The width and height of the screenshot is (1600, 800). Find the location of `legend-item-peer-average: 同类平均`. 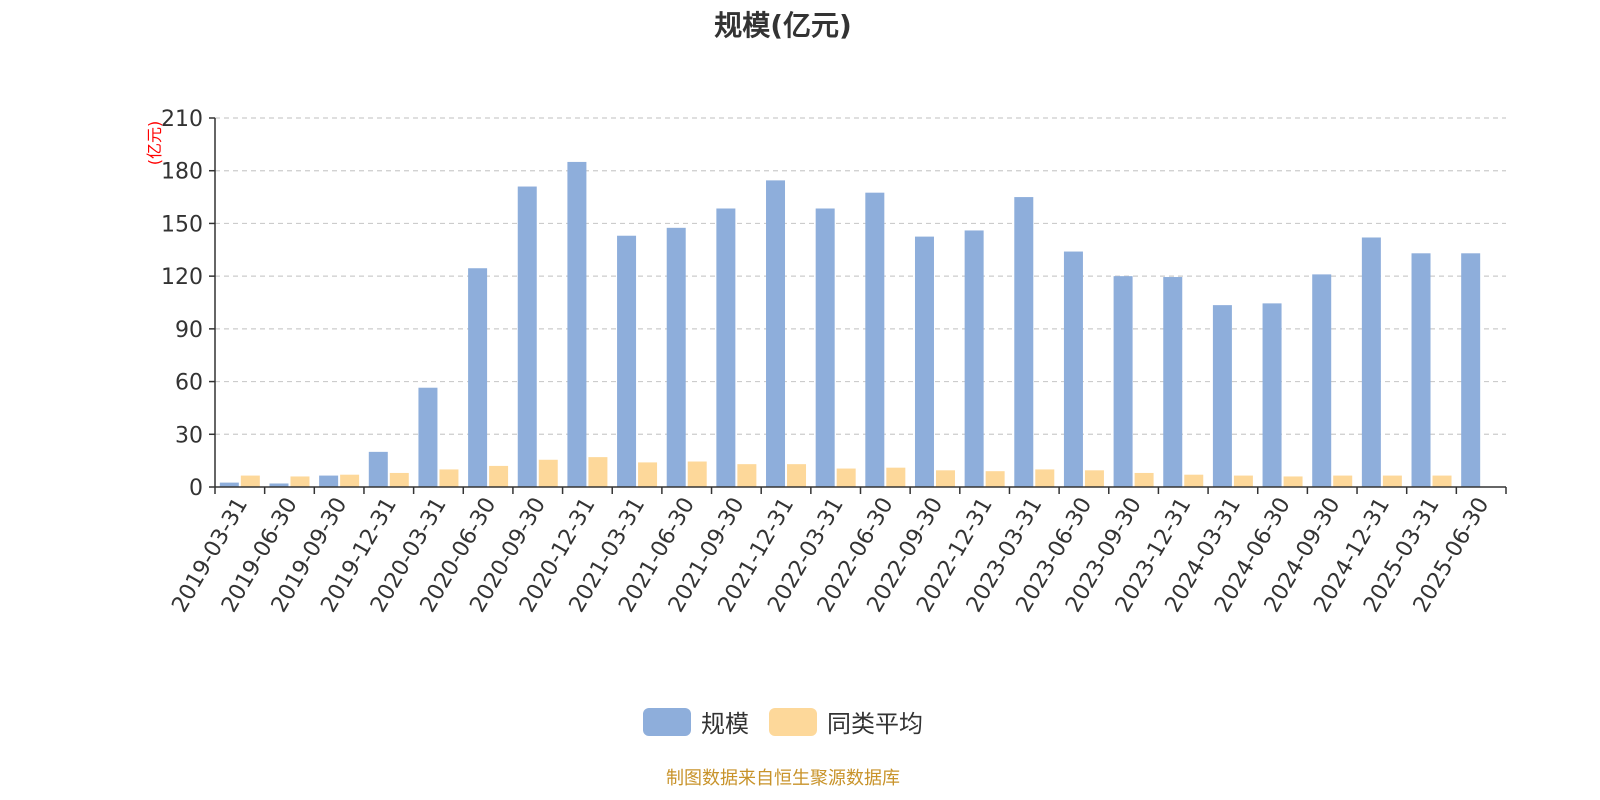

legend-item-peer-average: 同类平均 is located at coordinates (846, 721).